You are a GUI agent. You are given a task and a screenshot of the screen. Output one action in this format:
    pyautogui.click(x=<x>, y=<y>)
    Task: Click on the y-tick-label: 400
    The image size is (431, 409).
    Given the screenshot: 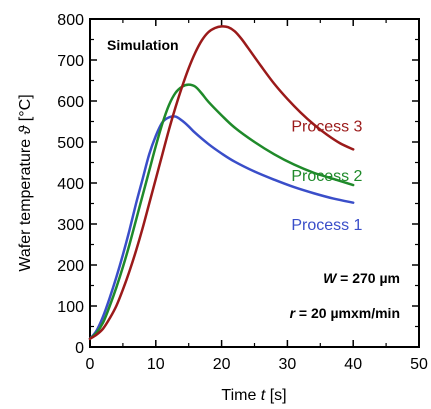 What is the action you would take?
    pyautogui.click(x=70, y=184)
    